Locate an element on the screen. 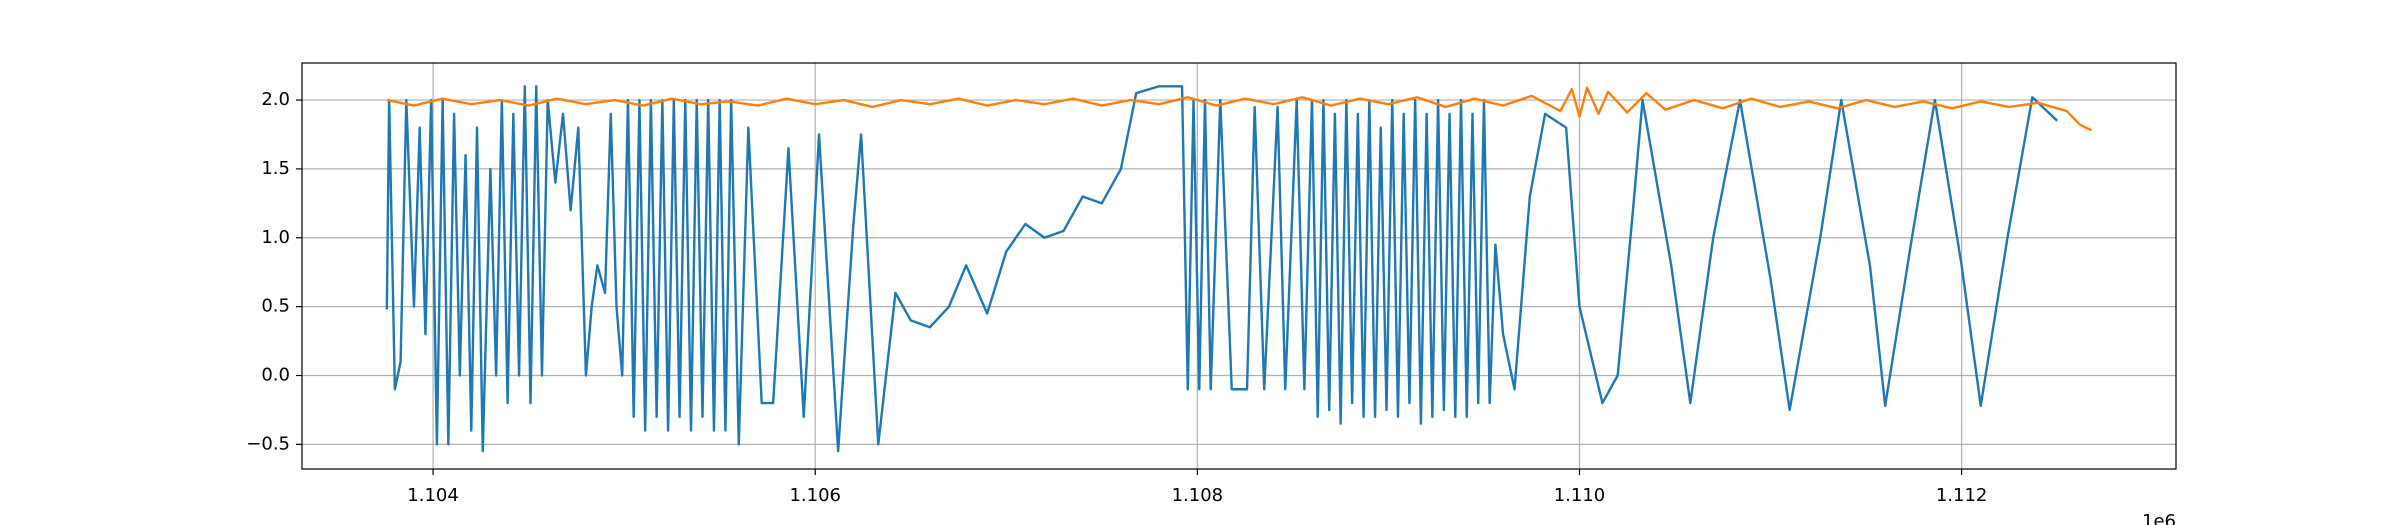 This screenshot has width=2400, height=525. y-tick-label: 1.0 is located at coordinates (275, 237).